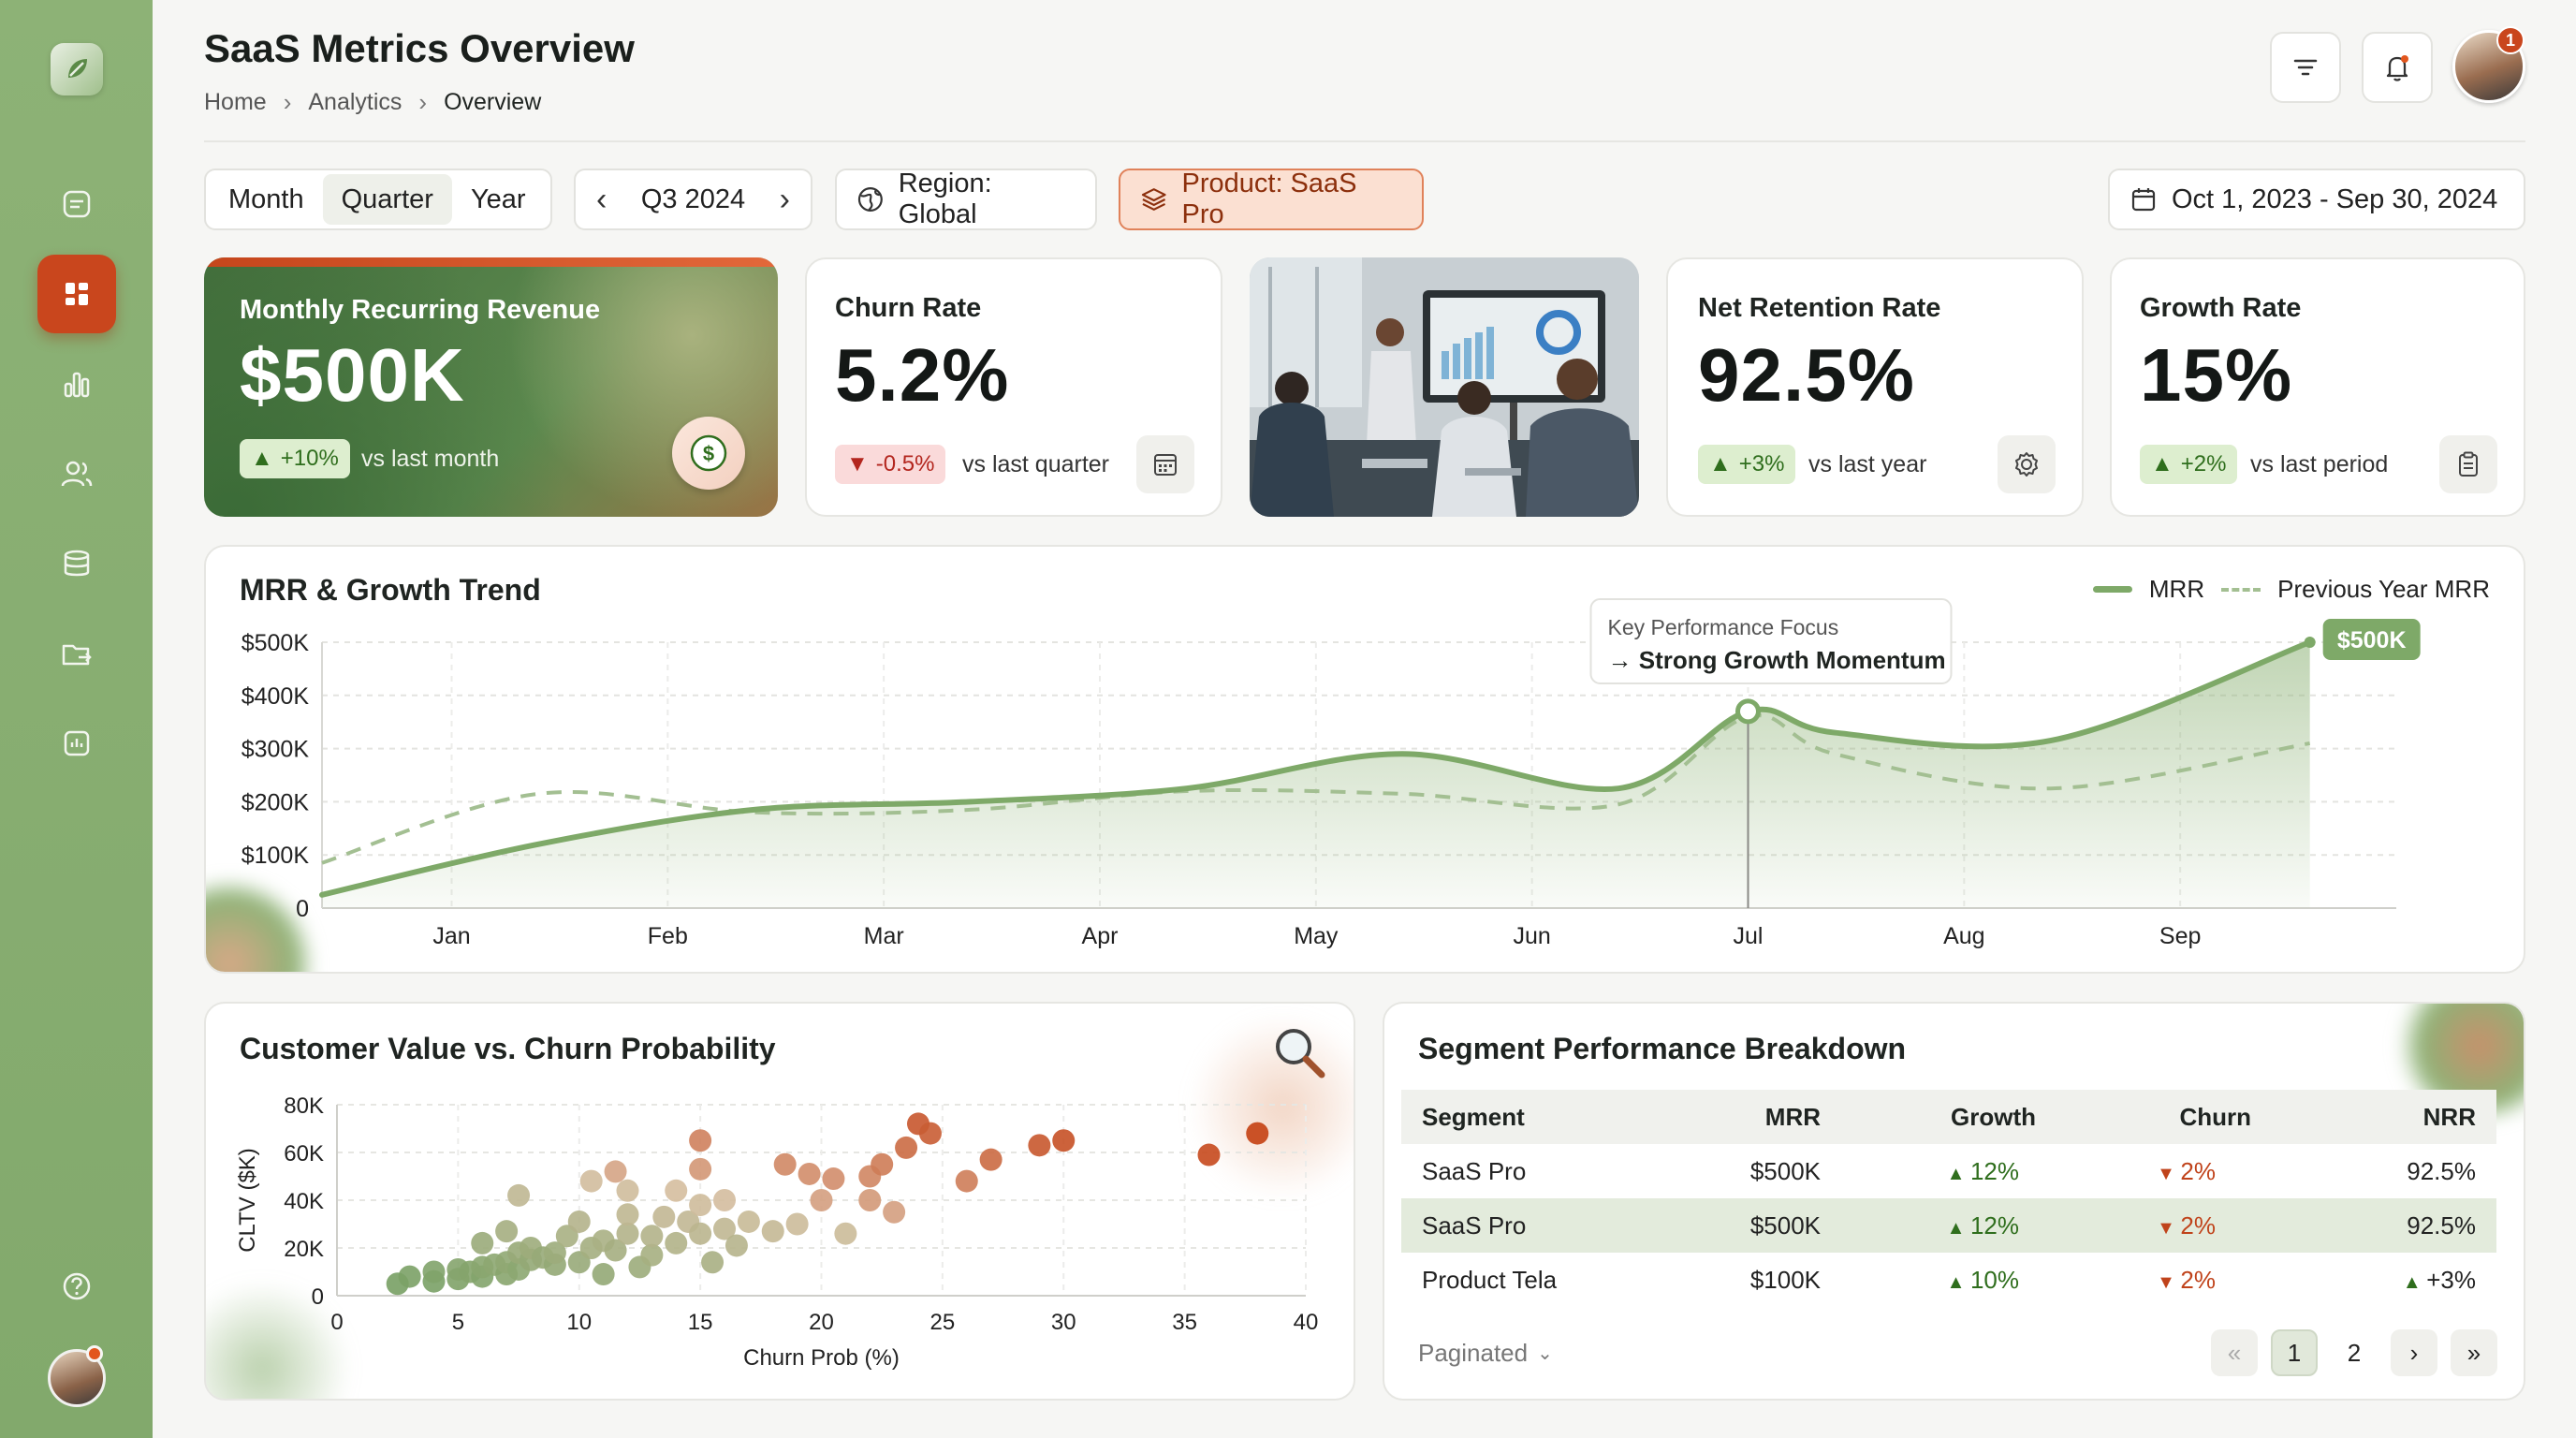 This screenshot has width=2576, height=1438. I want to click on kpi-delta-value: +3%, so click(1761, 464).